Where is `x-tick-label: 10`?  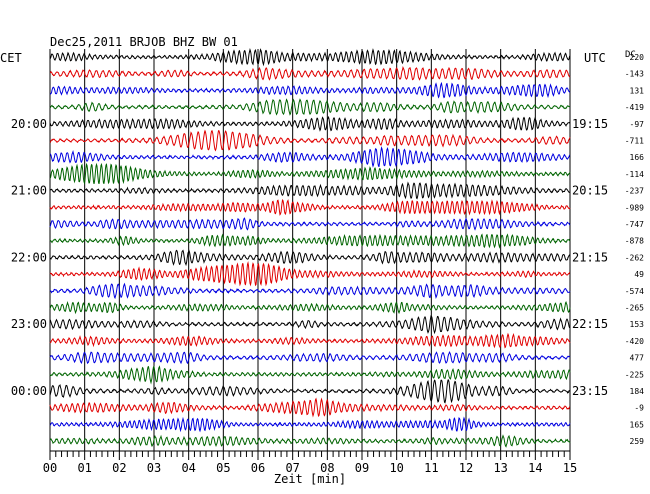
x-tick-label: 10 is located at coordinates (396, 468).